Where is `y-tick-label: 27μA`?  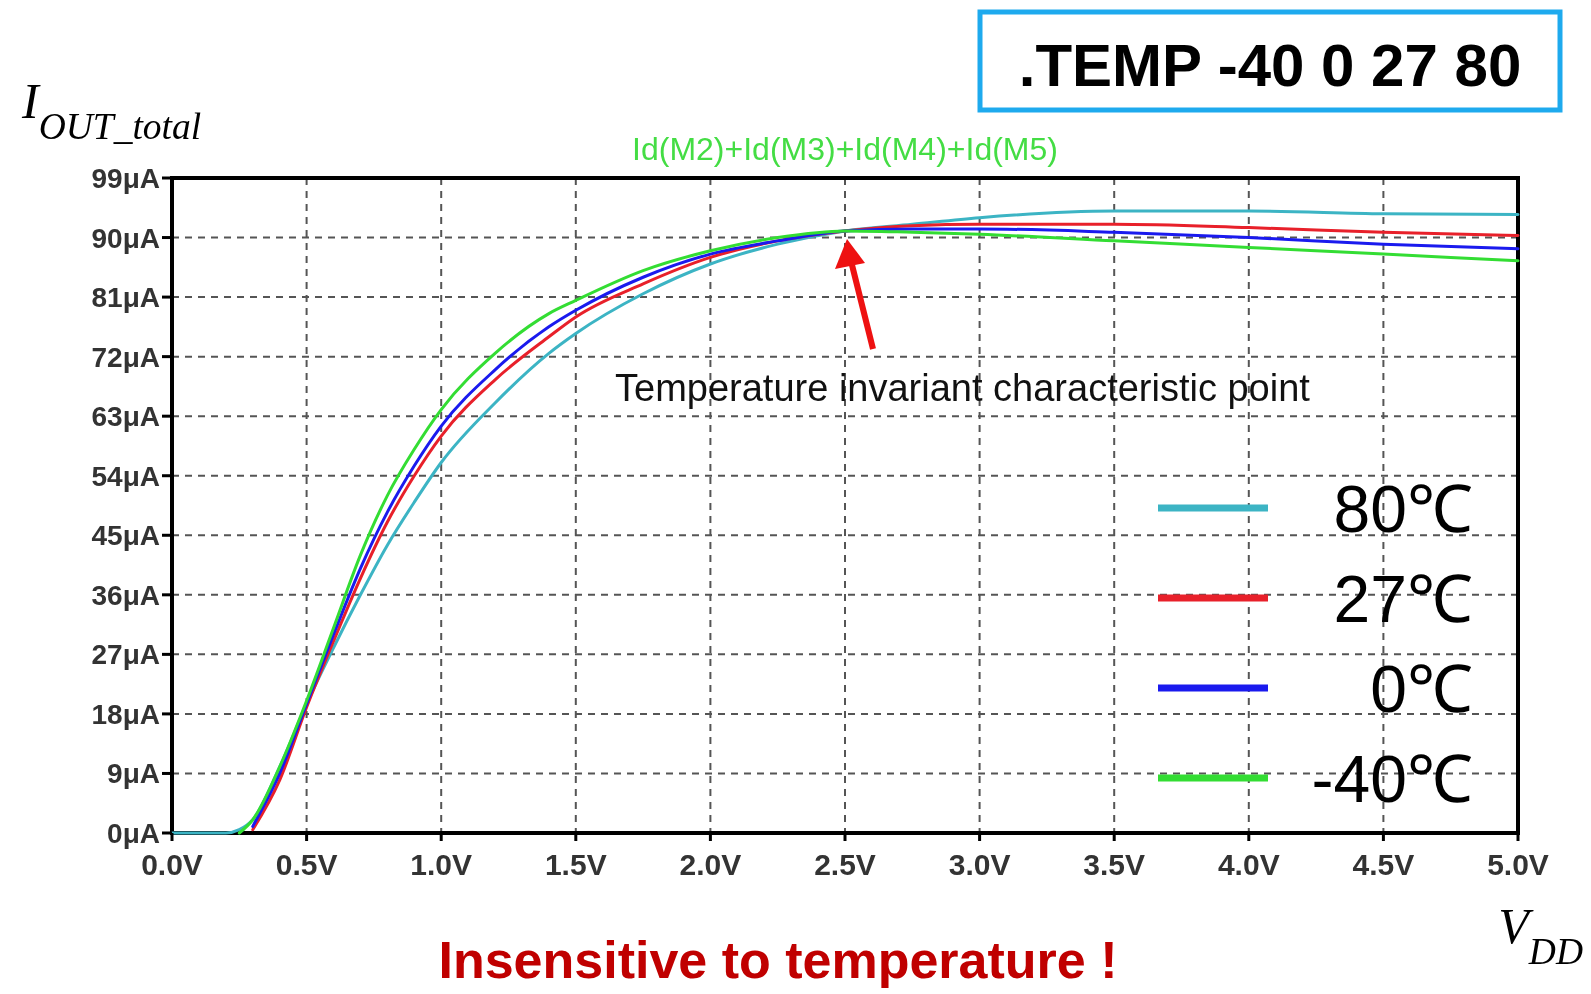
y-tick-label: 27μA is located at coordinates (125, 655).